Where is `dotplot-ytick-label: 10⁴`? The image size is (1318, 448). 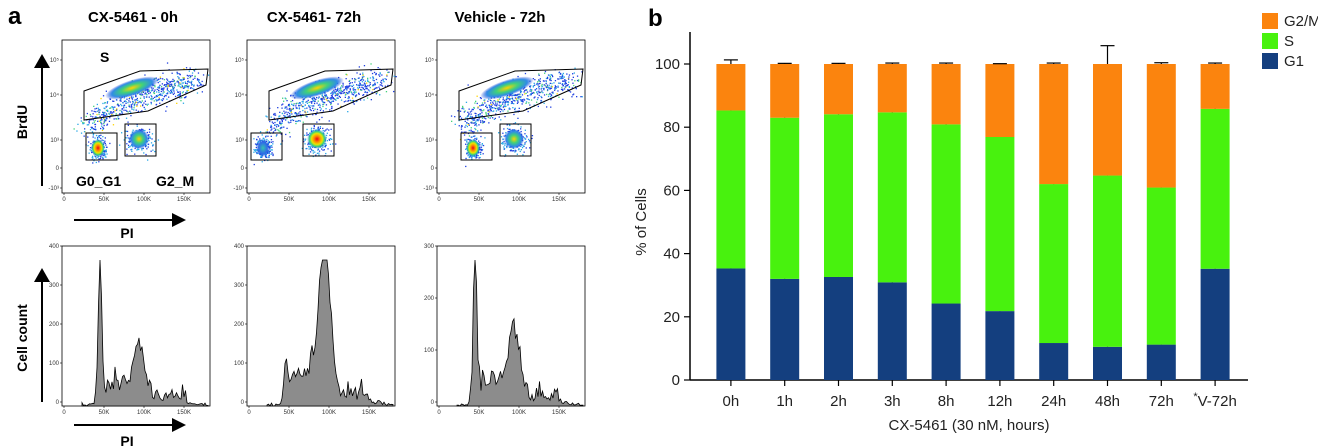 dotplot-ytick-label: 10⁴ is located at coordinates (55, 95).